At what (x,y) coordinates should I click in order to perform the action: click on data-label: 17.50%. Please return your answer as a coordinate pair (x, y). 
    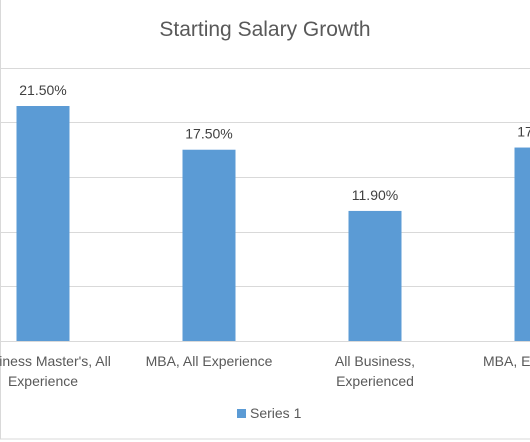
    Looking at the image, I should click on (208, 134).